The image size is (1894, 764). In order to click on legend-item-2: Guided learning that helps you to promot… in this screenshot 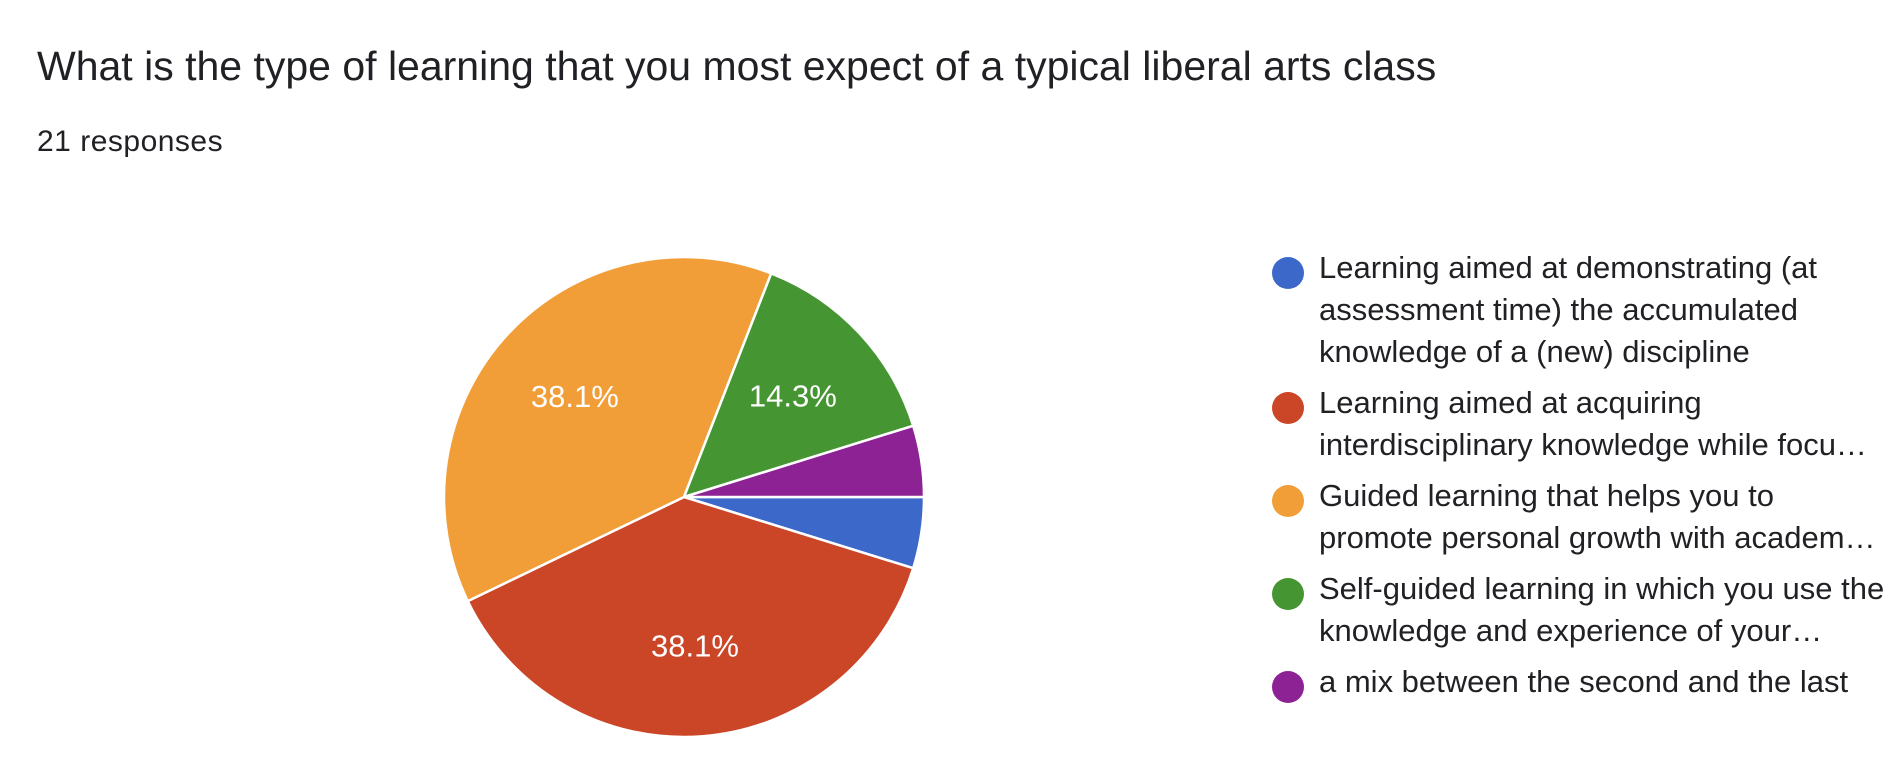, I will do `click(1583, 517)`.